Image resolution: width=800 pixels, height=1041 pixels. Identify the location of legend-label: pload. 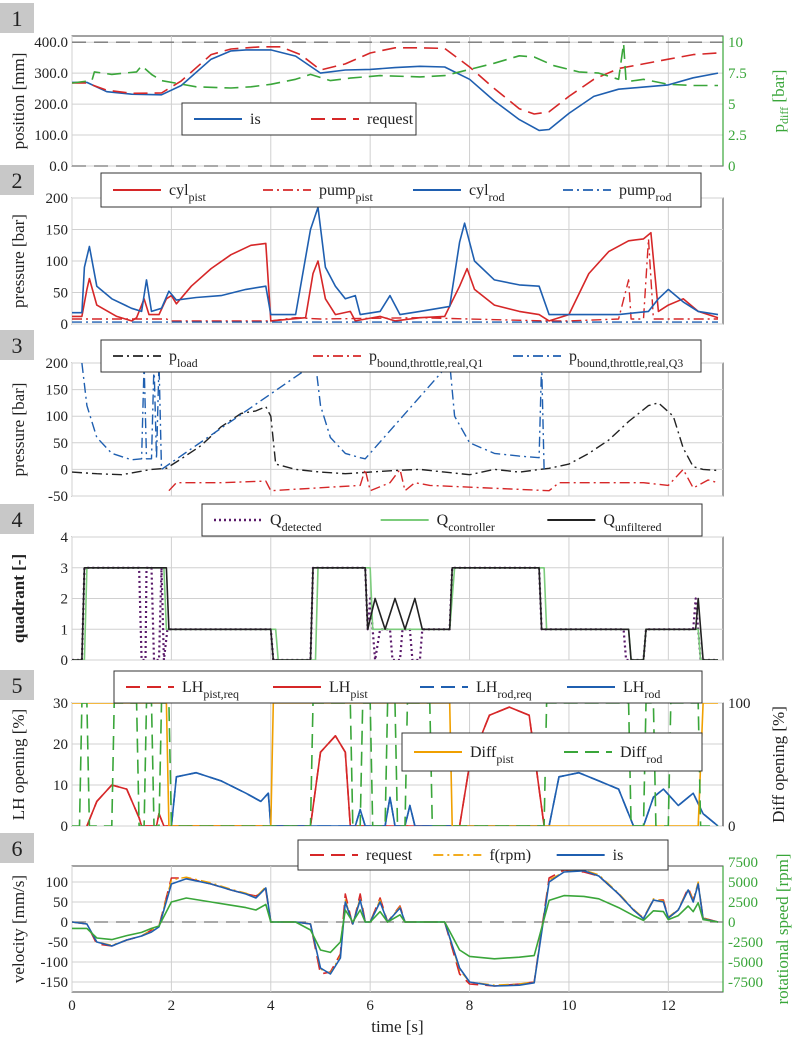
(183, 359).